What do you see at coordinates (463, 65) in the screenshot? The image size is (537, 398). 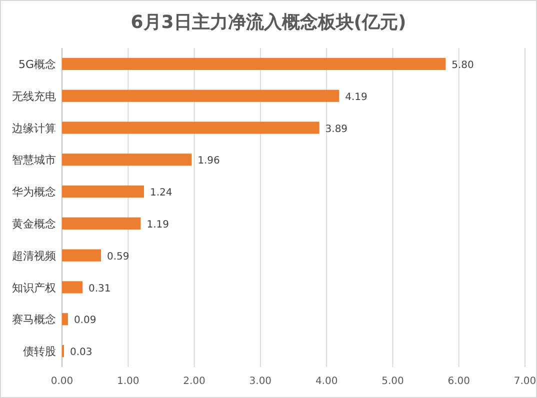 I see `data-label: 5.80` at bounding box center [463, 65].